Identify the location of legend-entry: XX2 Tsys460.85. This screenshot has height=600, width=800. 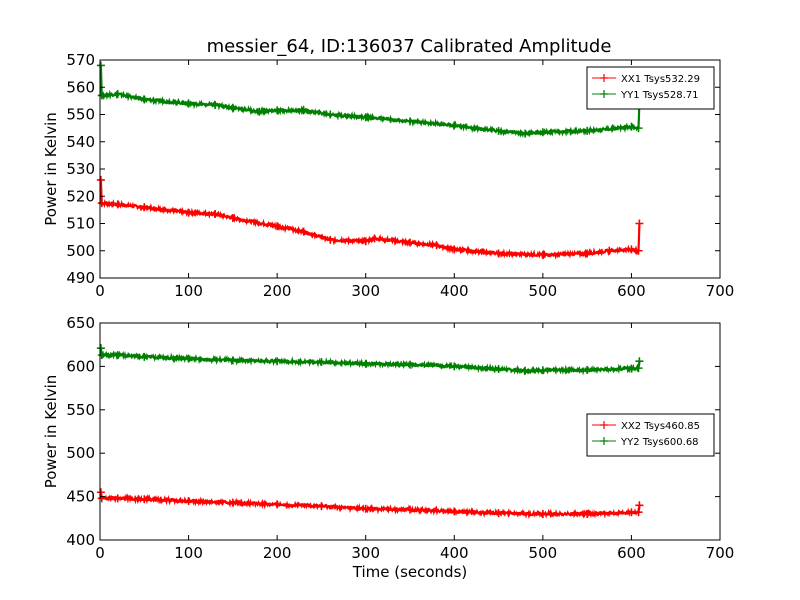
(660, 426).